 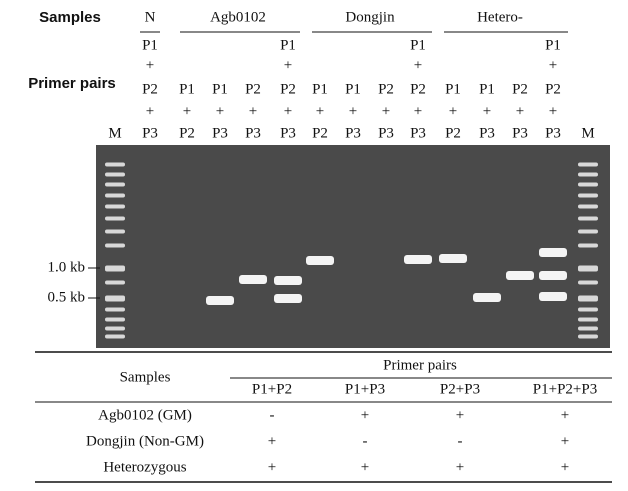 I want to click on group-label: Dongjin, so click(x=370, y=17).